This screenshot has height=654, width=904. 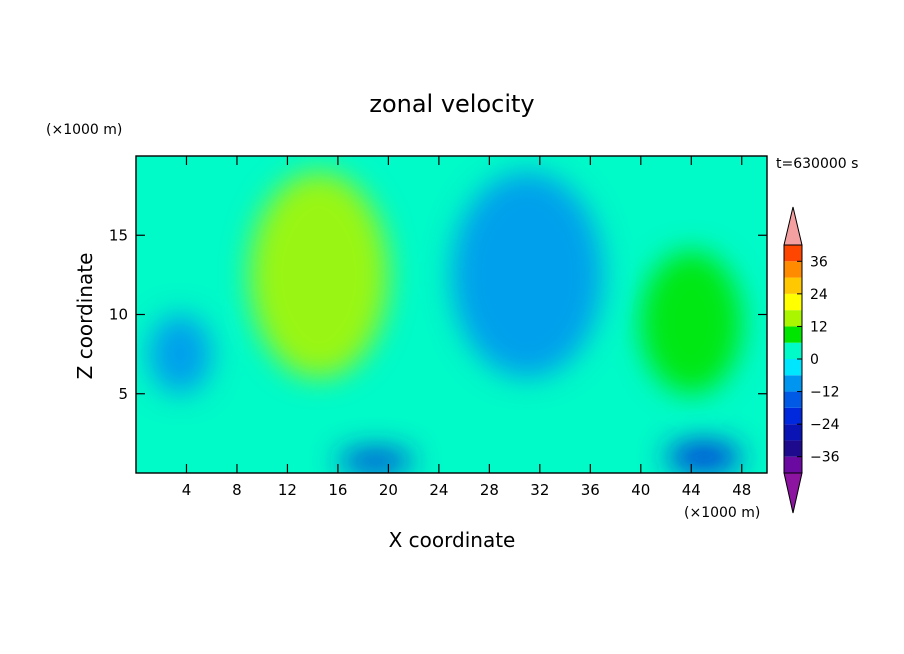 What do you see at coordinates (640, 490) in the screenshot?
I see `x-tick-label: 40` at bounding box center [640, 490].